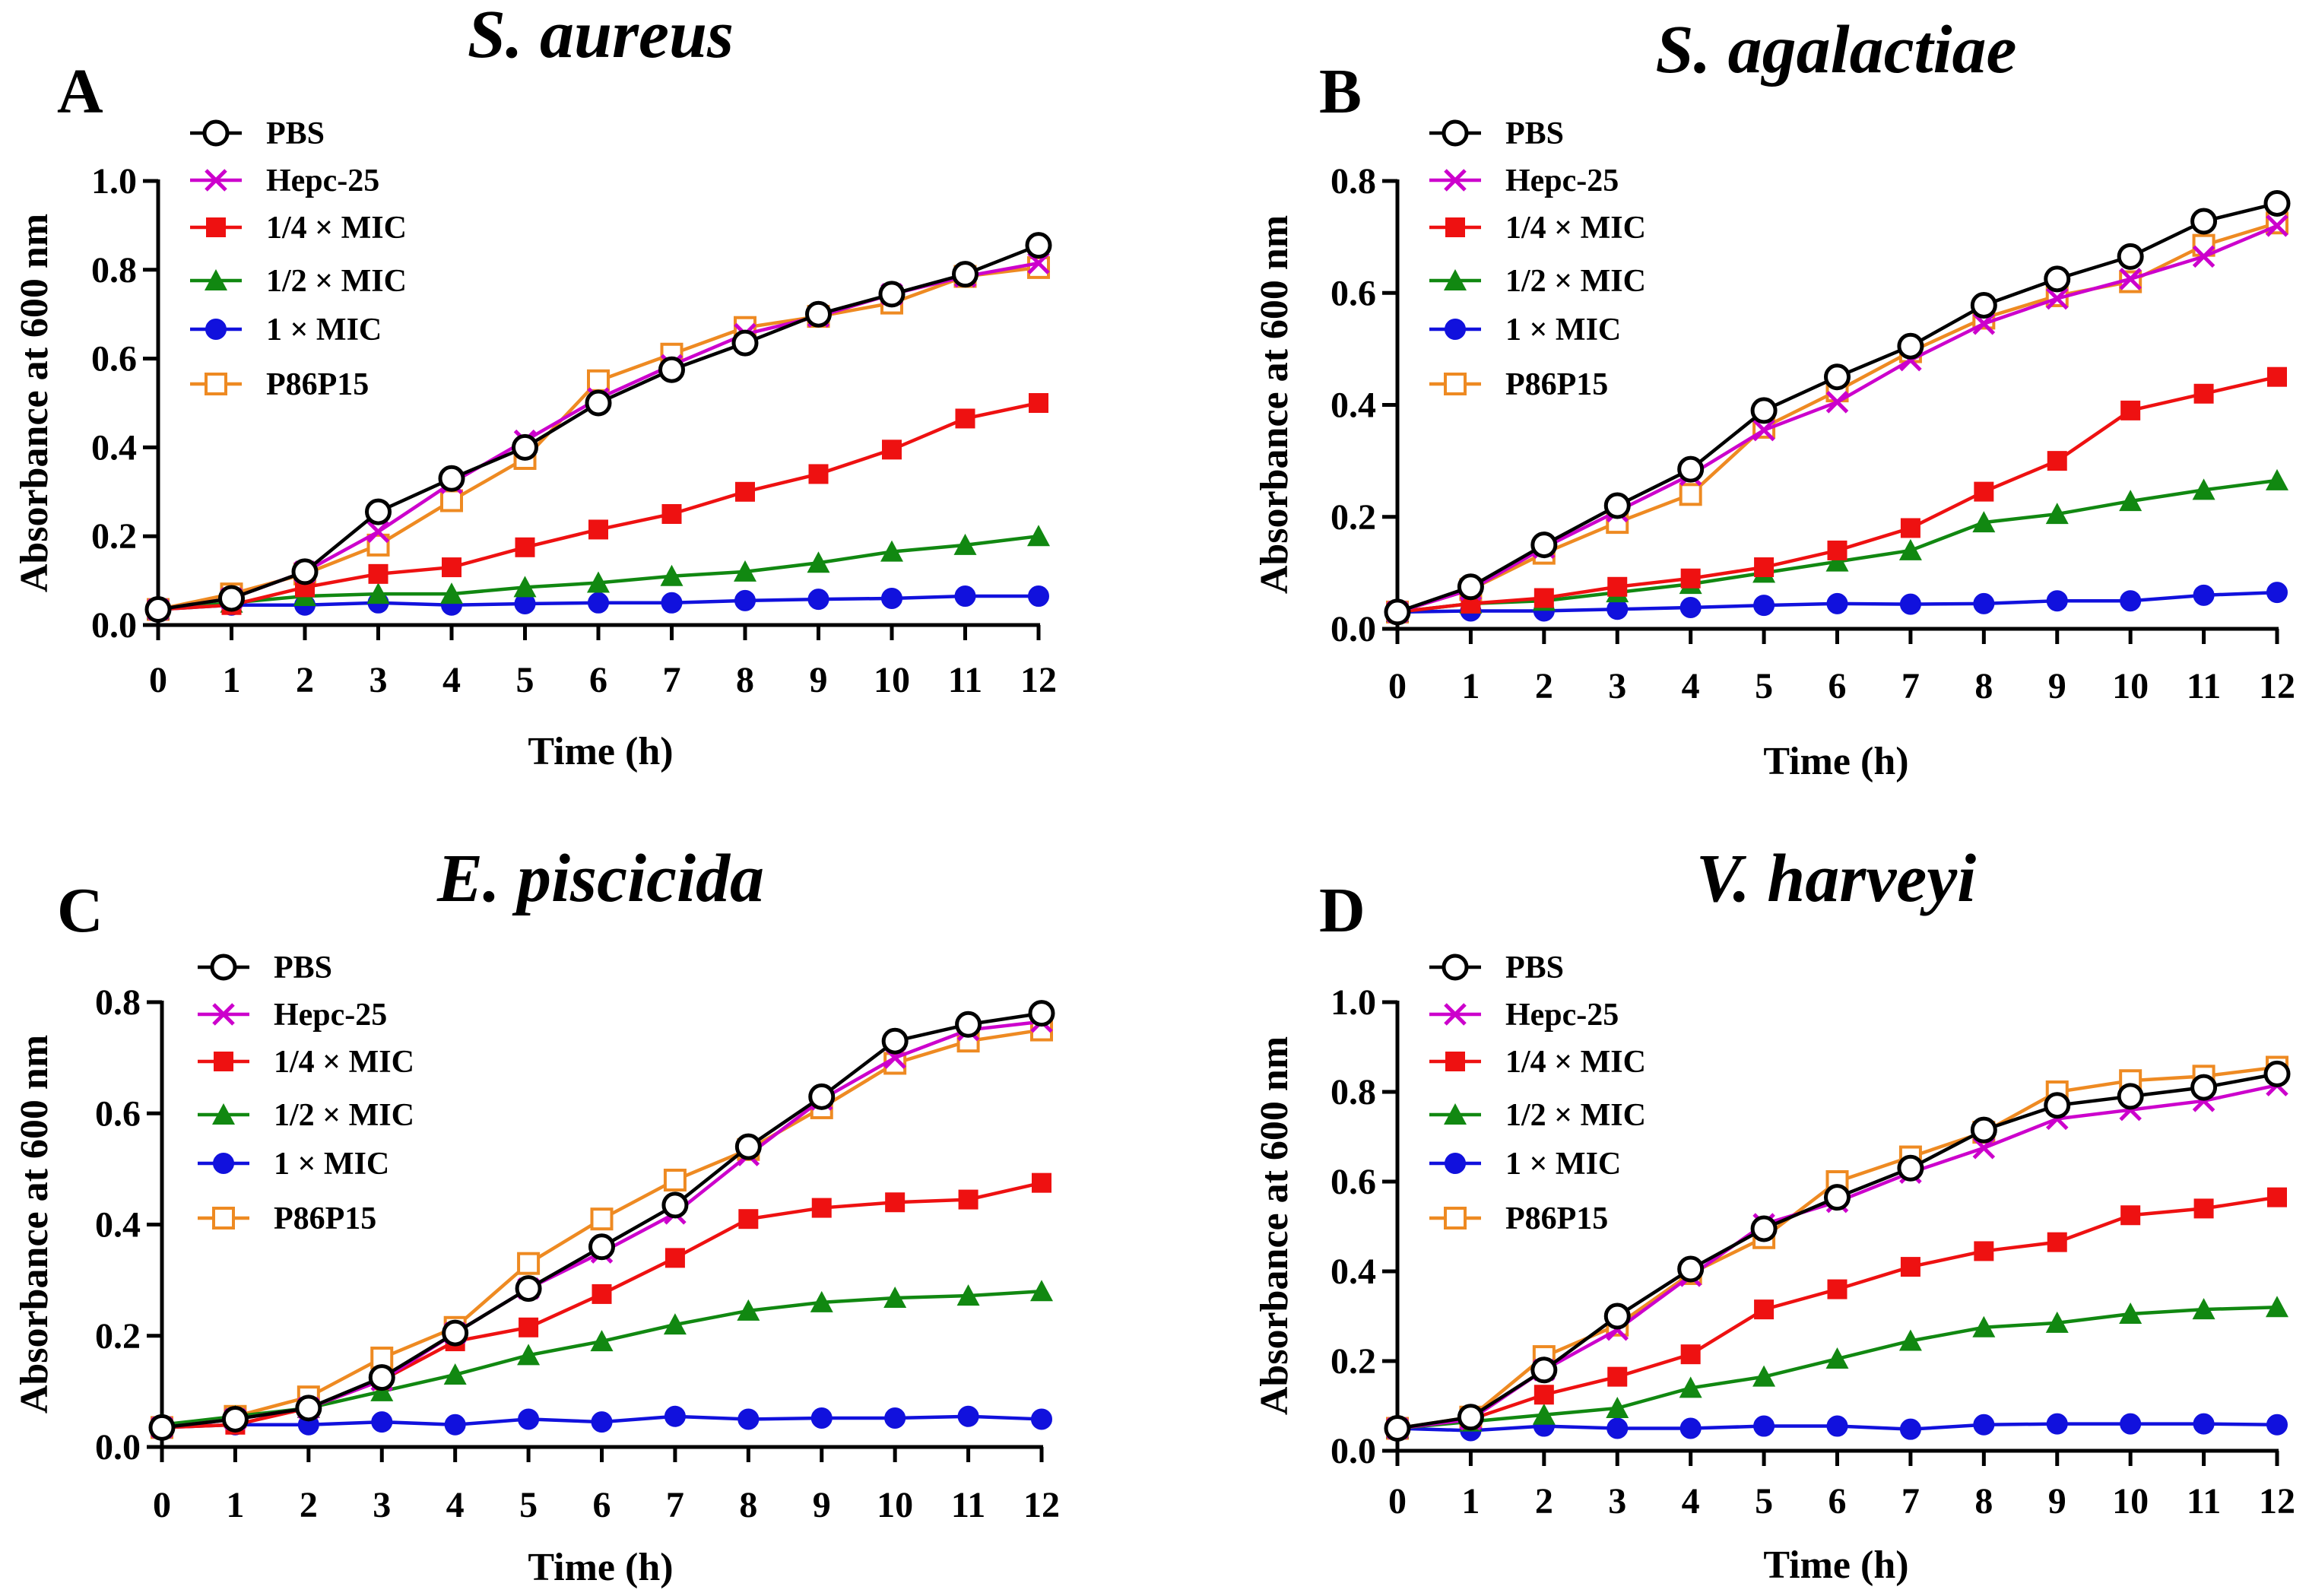  Describe the element at coordinates (1354, 406) in the screenshot. I see `y-tick-label: 0.4` at that location.